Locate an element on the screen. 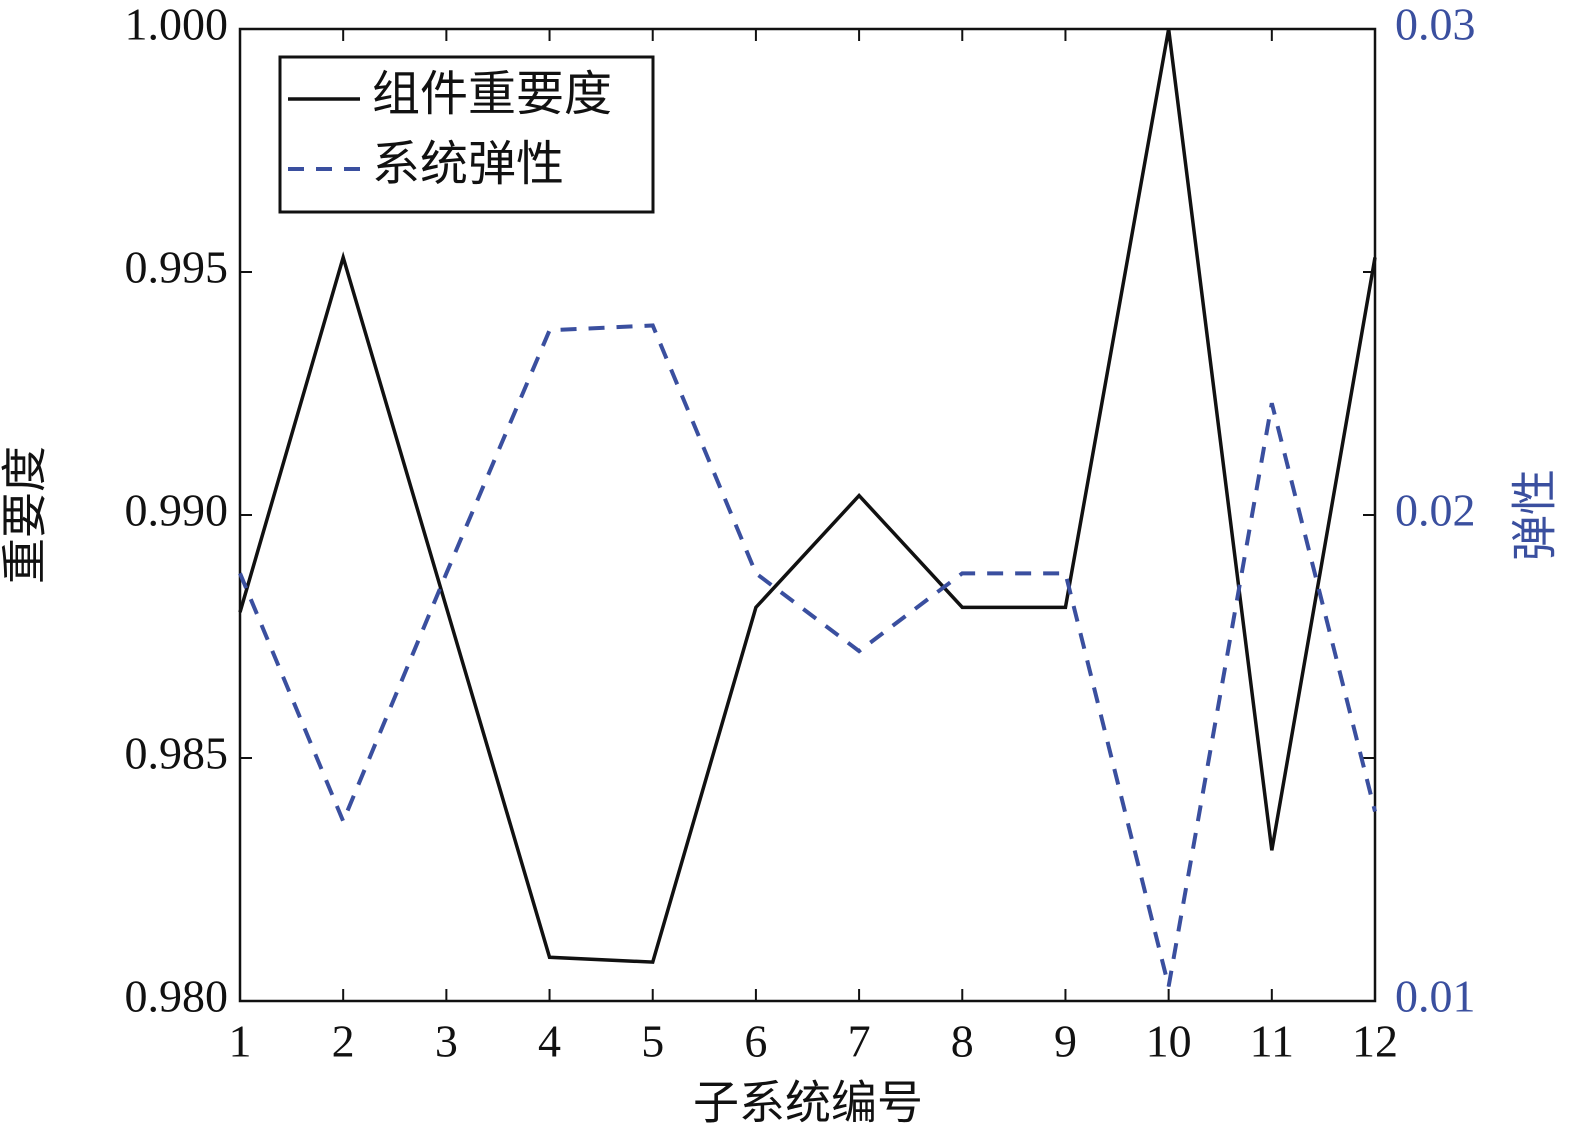 Image resolution: width=1575 pixels, height=1141 pixels. legend-label: 组件重要度 is located at coordinates (492, 94).